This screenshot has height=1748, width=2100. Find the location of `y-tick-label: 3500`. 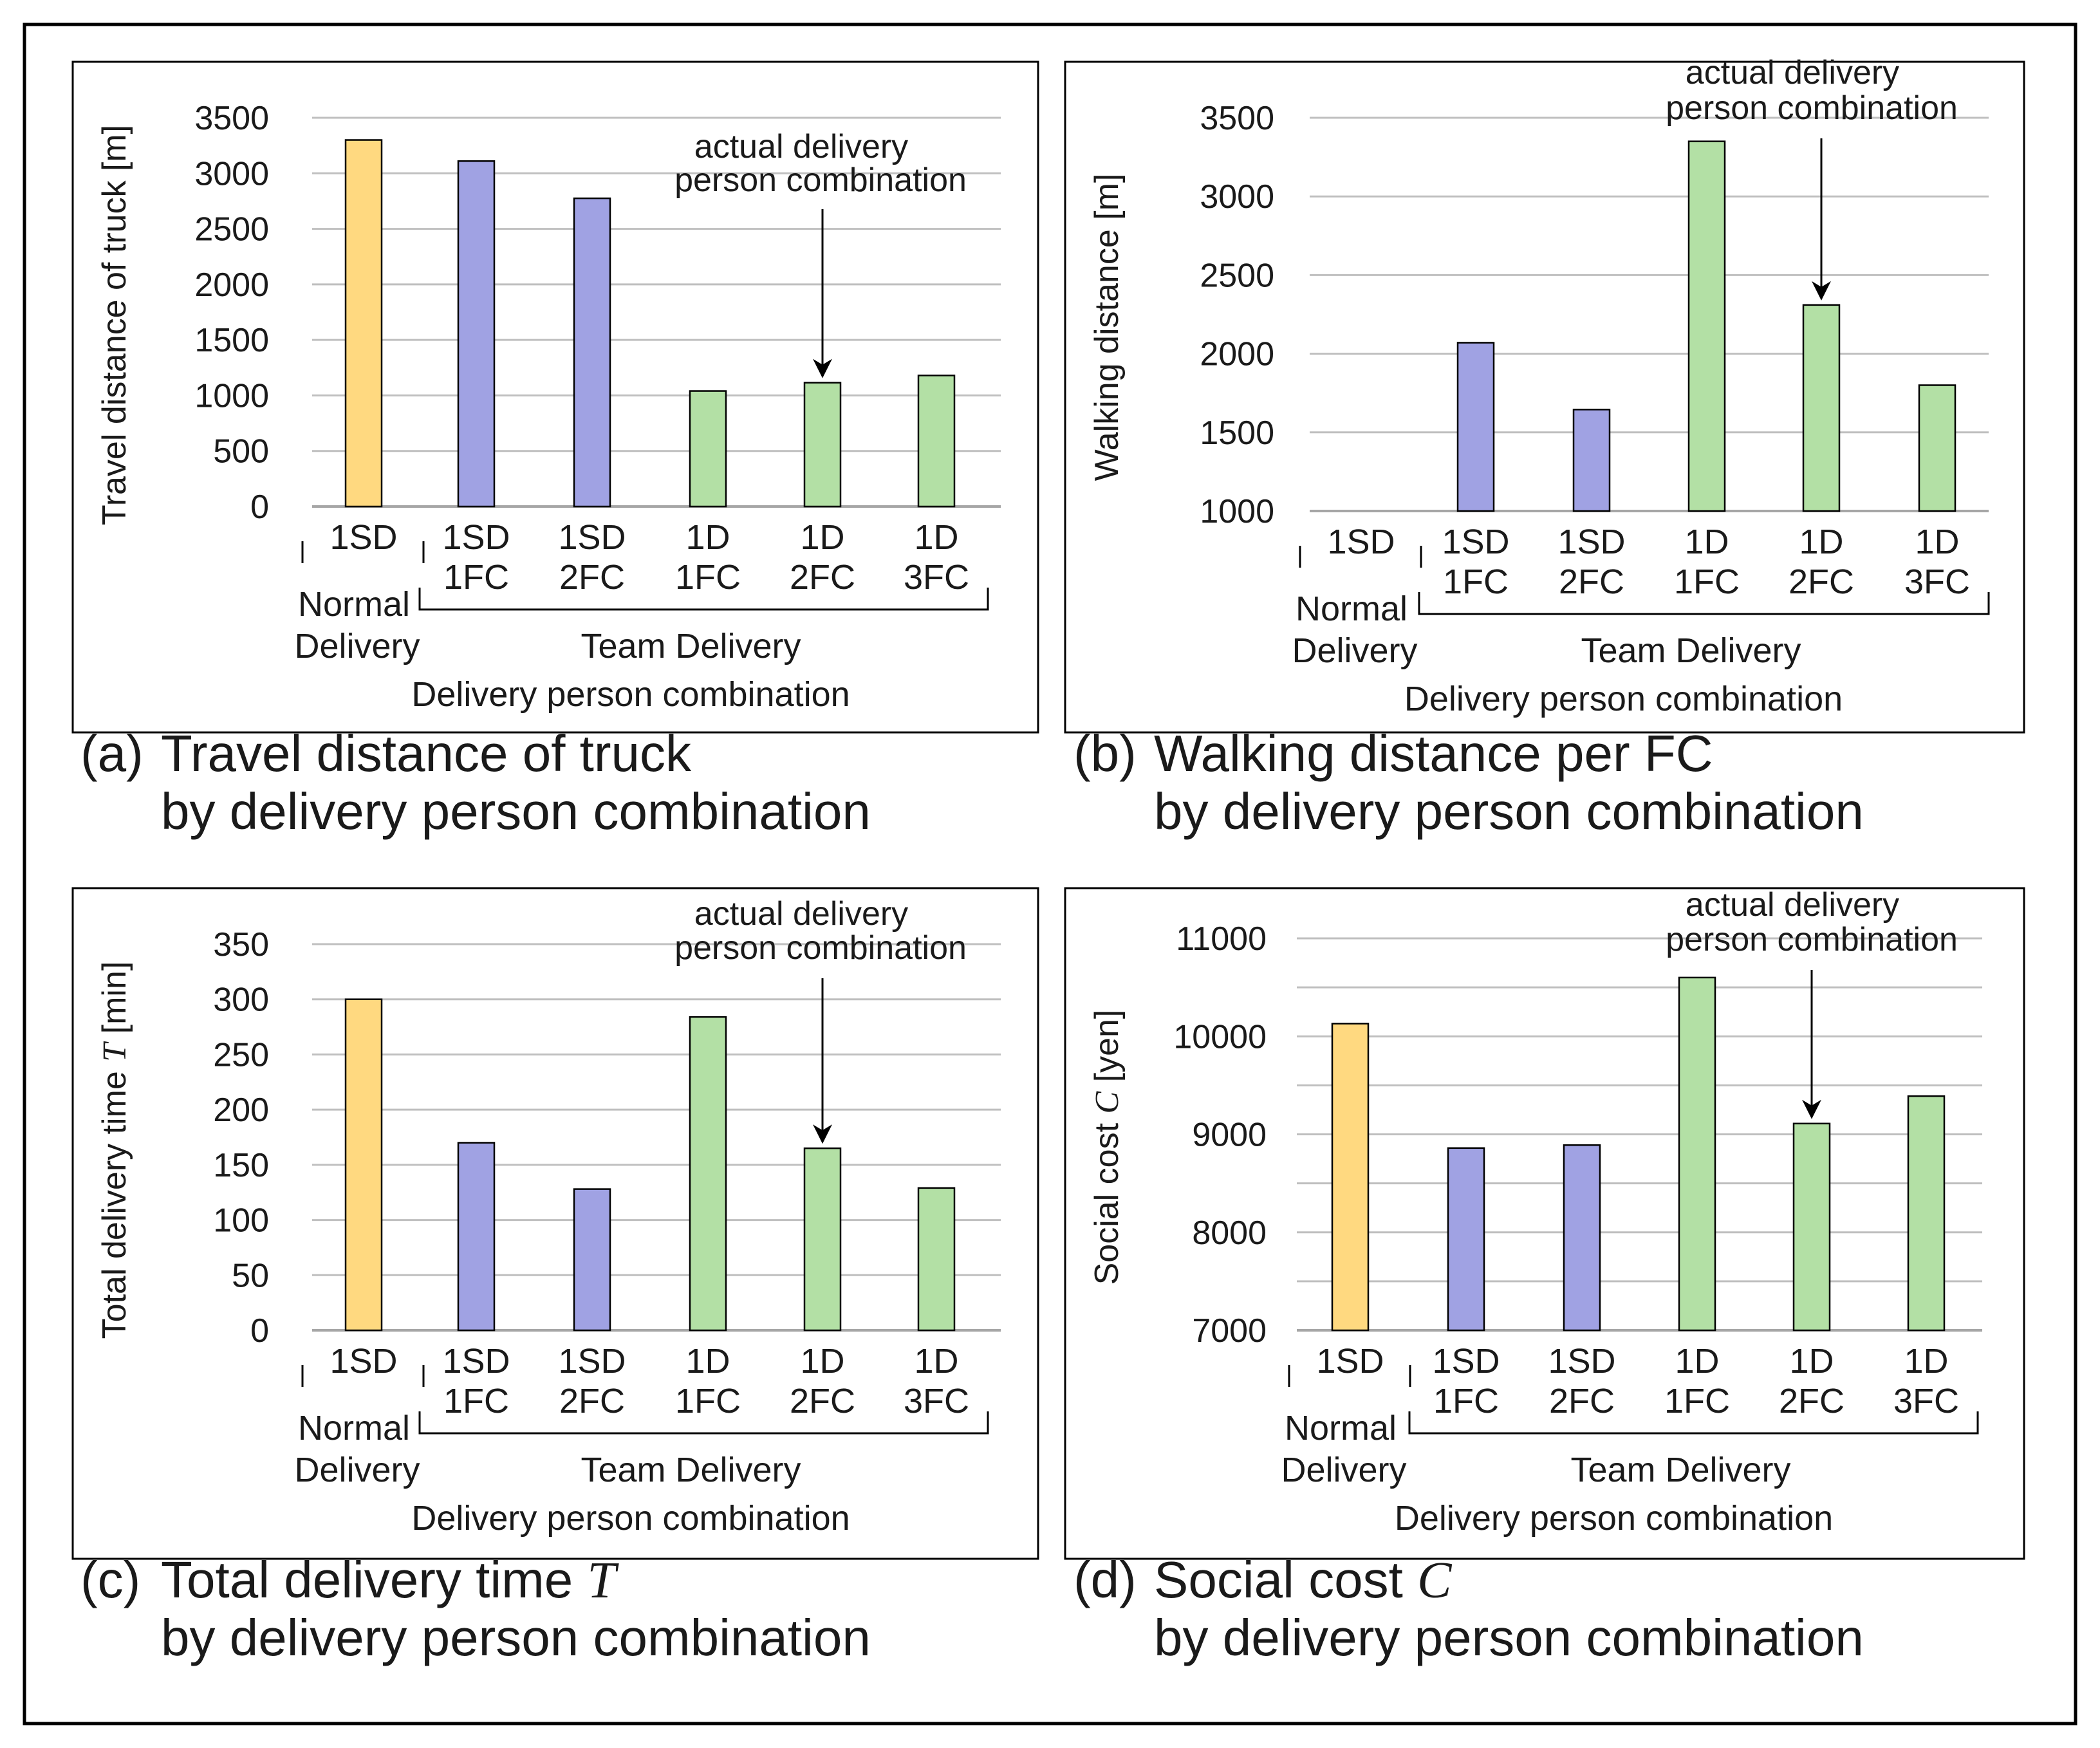

y-tick-label: 3500 is located at coordinates (1237, 118).